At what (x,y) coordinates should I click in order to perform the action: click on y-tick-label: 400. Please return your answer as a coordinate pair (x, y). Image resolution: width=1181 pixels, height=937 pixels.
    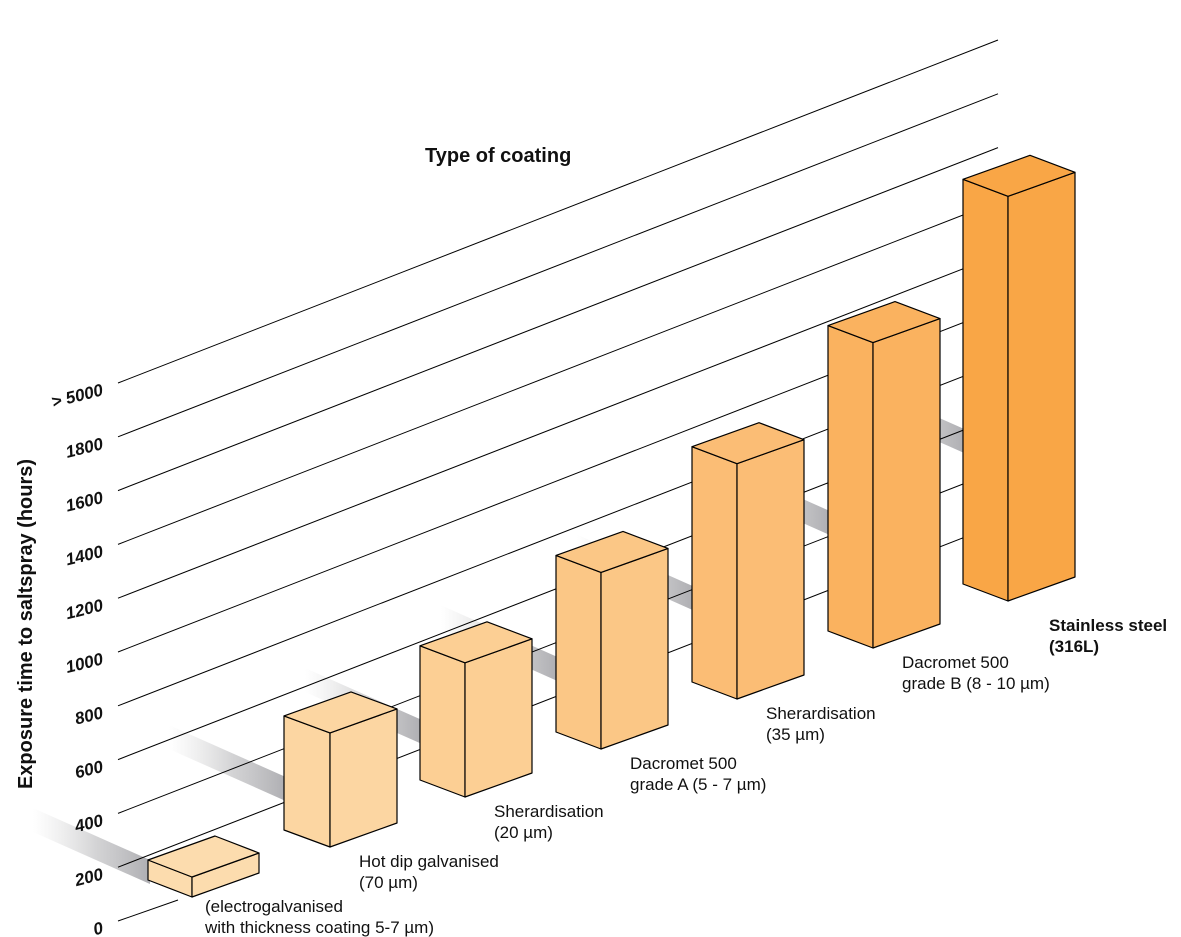
    Looking at the image, I should click on (89, 824).